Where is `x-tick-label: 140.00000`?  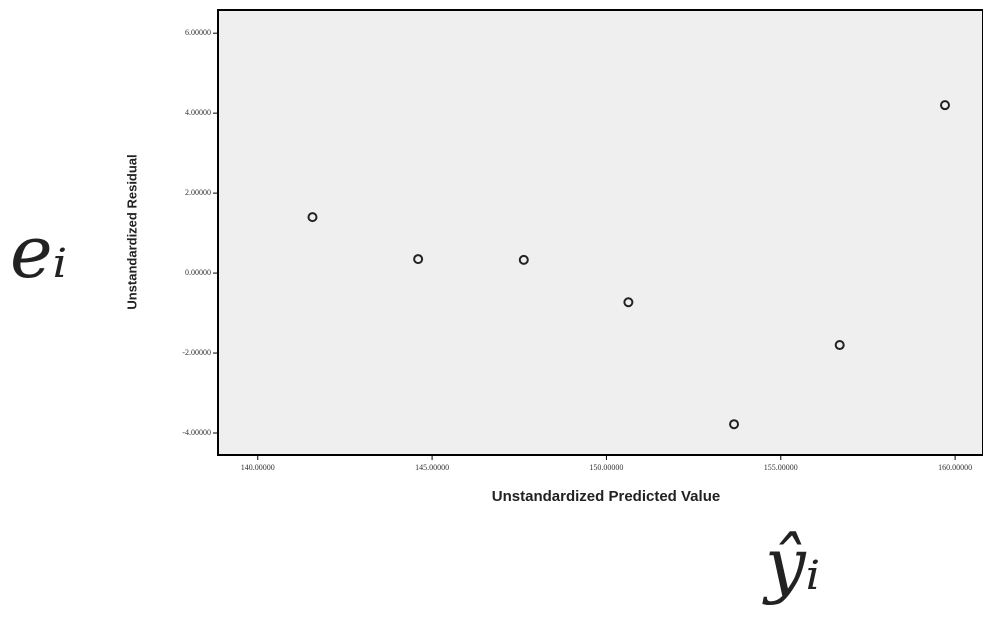
x-tick-label: 140.00000 is located at coordinates (258, 467).